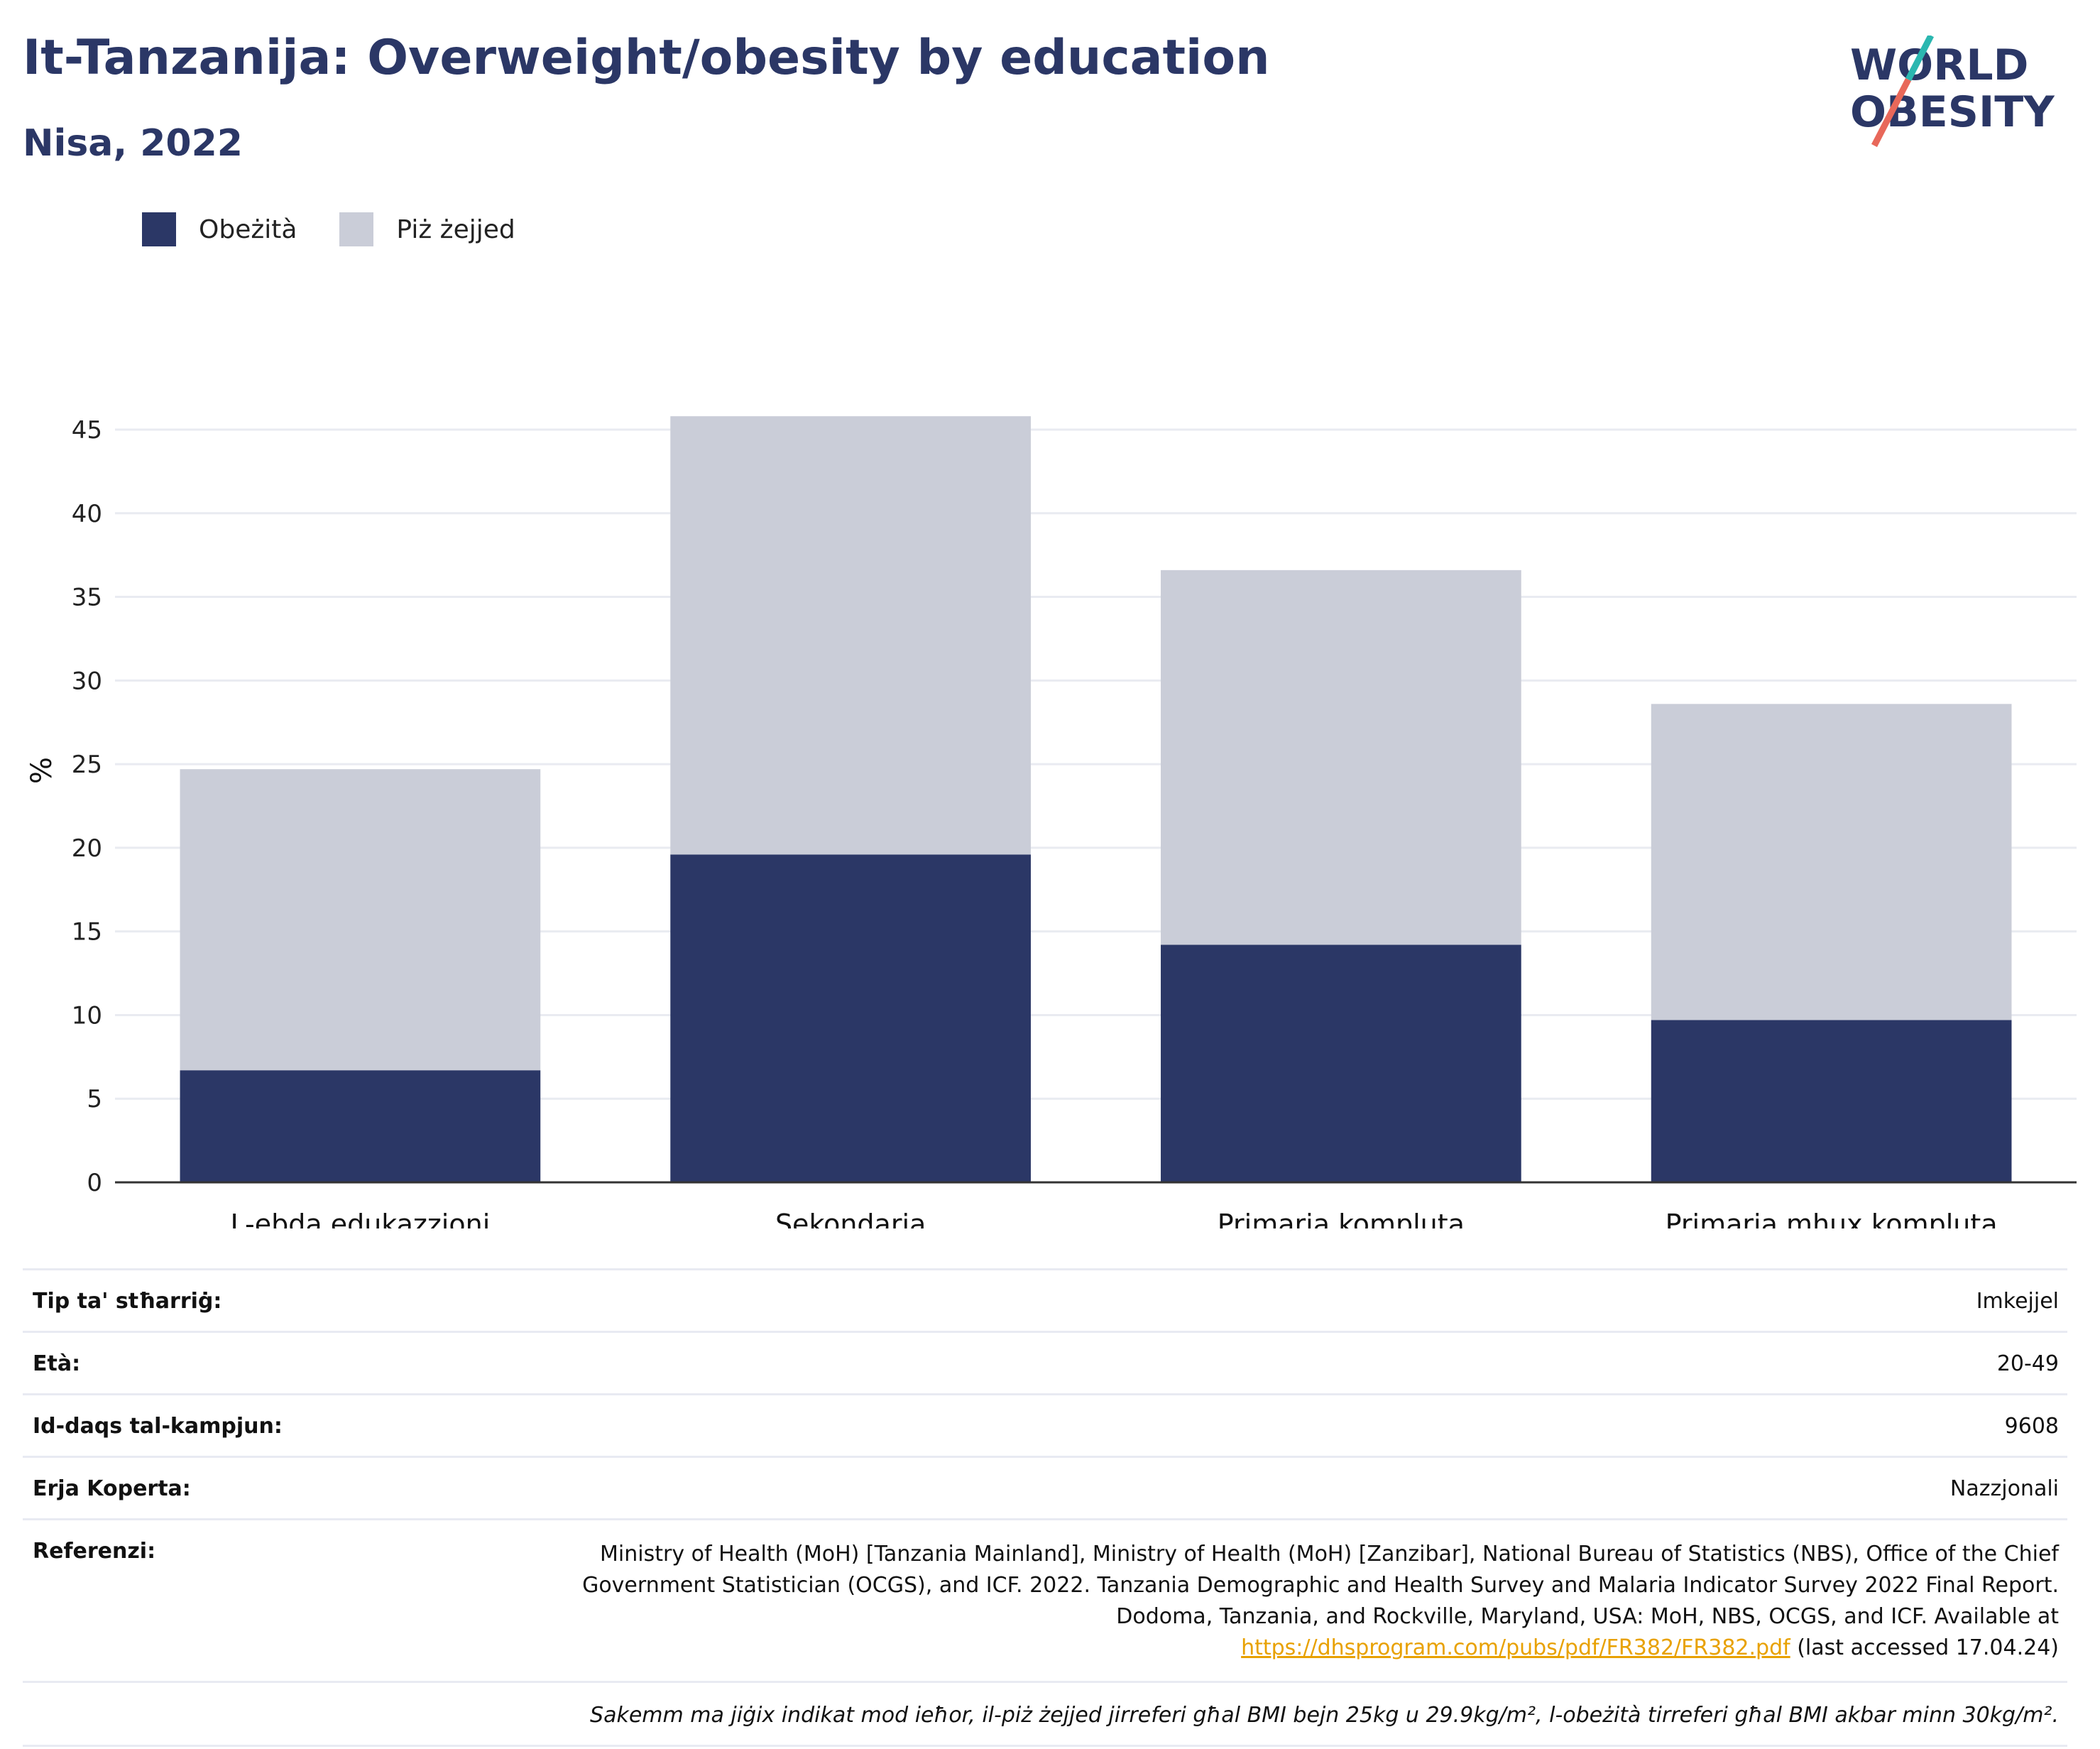  What do you see at coordinates (248, 229) in the screenshot?
I see `legend-label-obesity: Obeżità` at bounding box center [248, 229].